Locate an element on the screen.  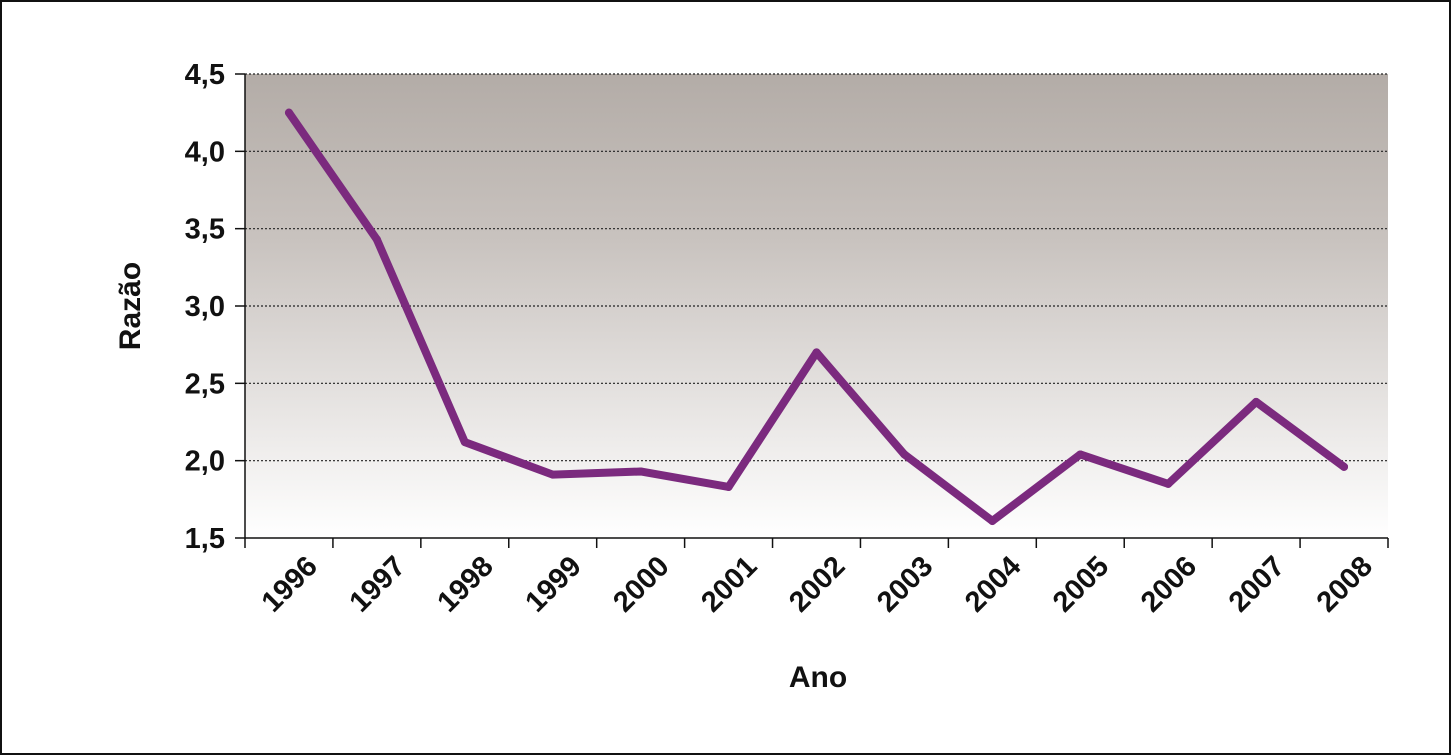
x-tick-label: 2001 is located at coordinates (729, 584).